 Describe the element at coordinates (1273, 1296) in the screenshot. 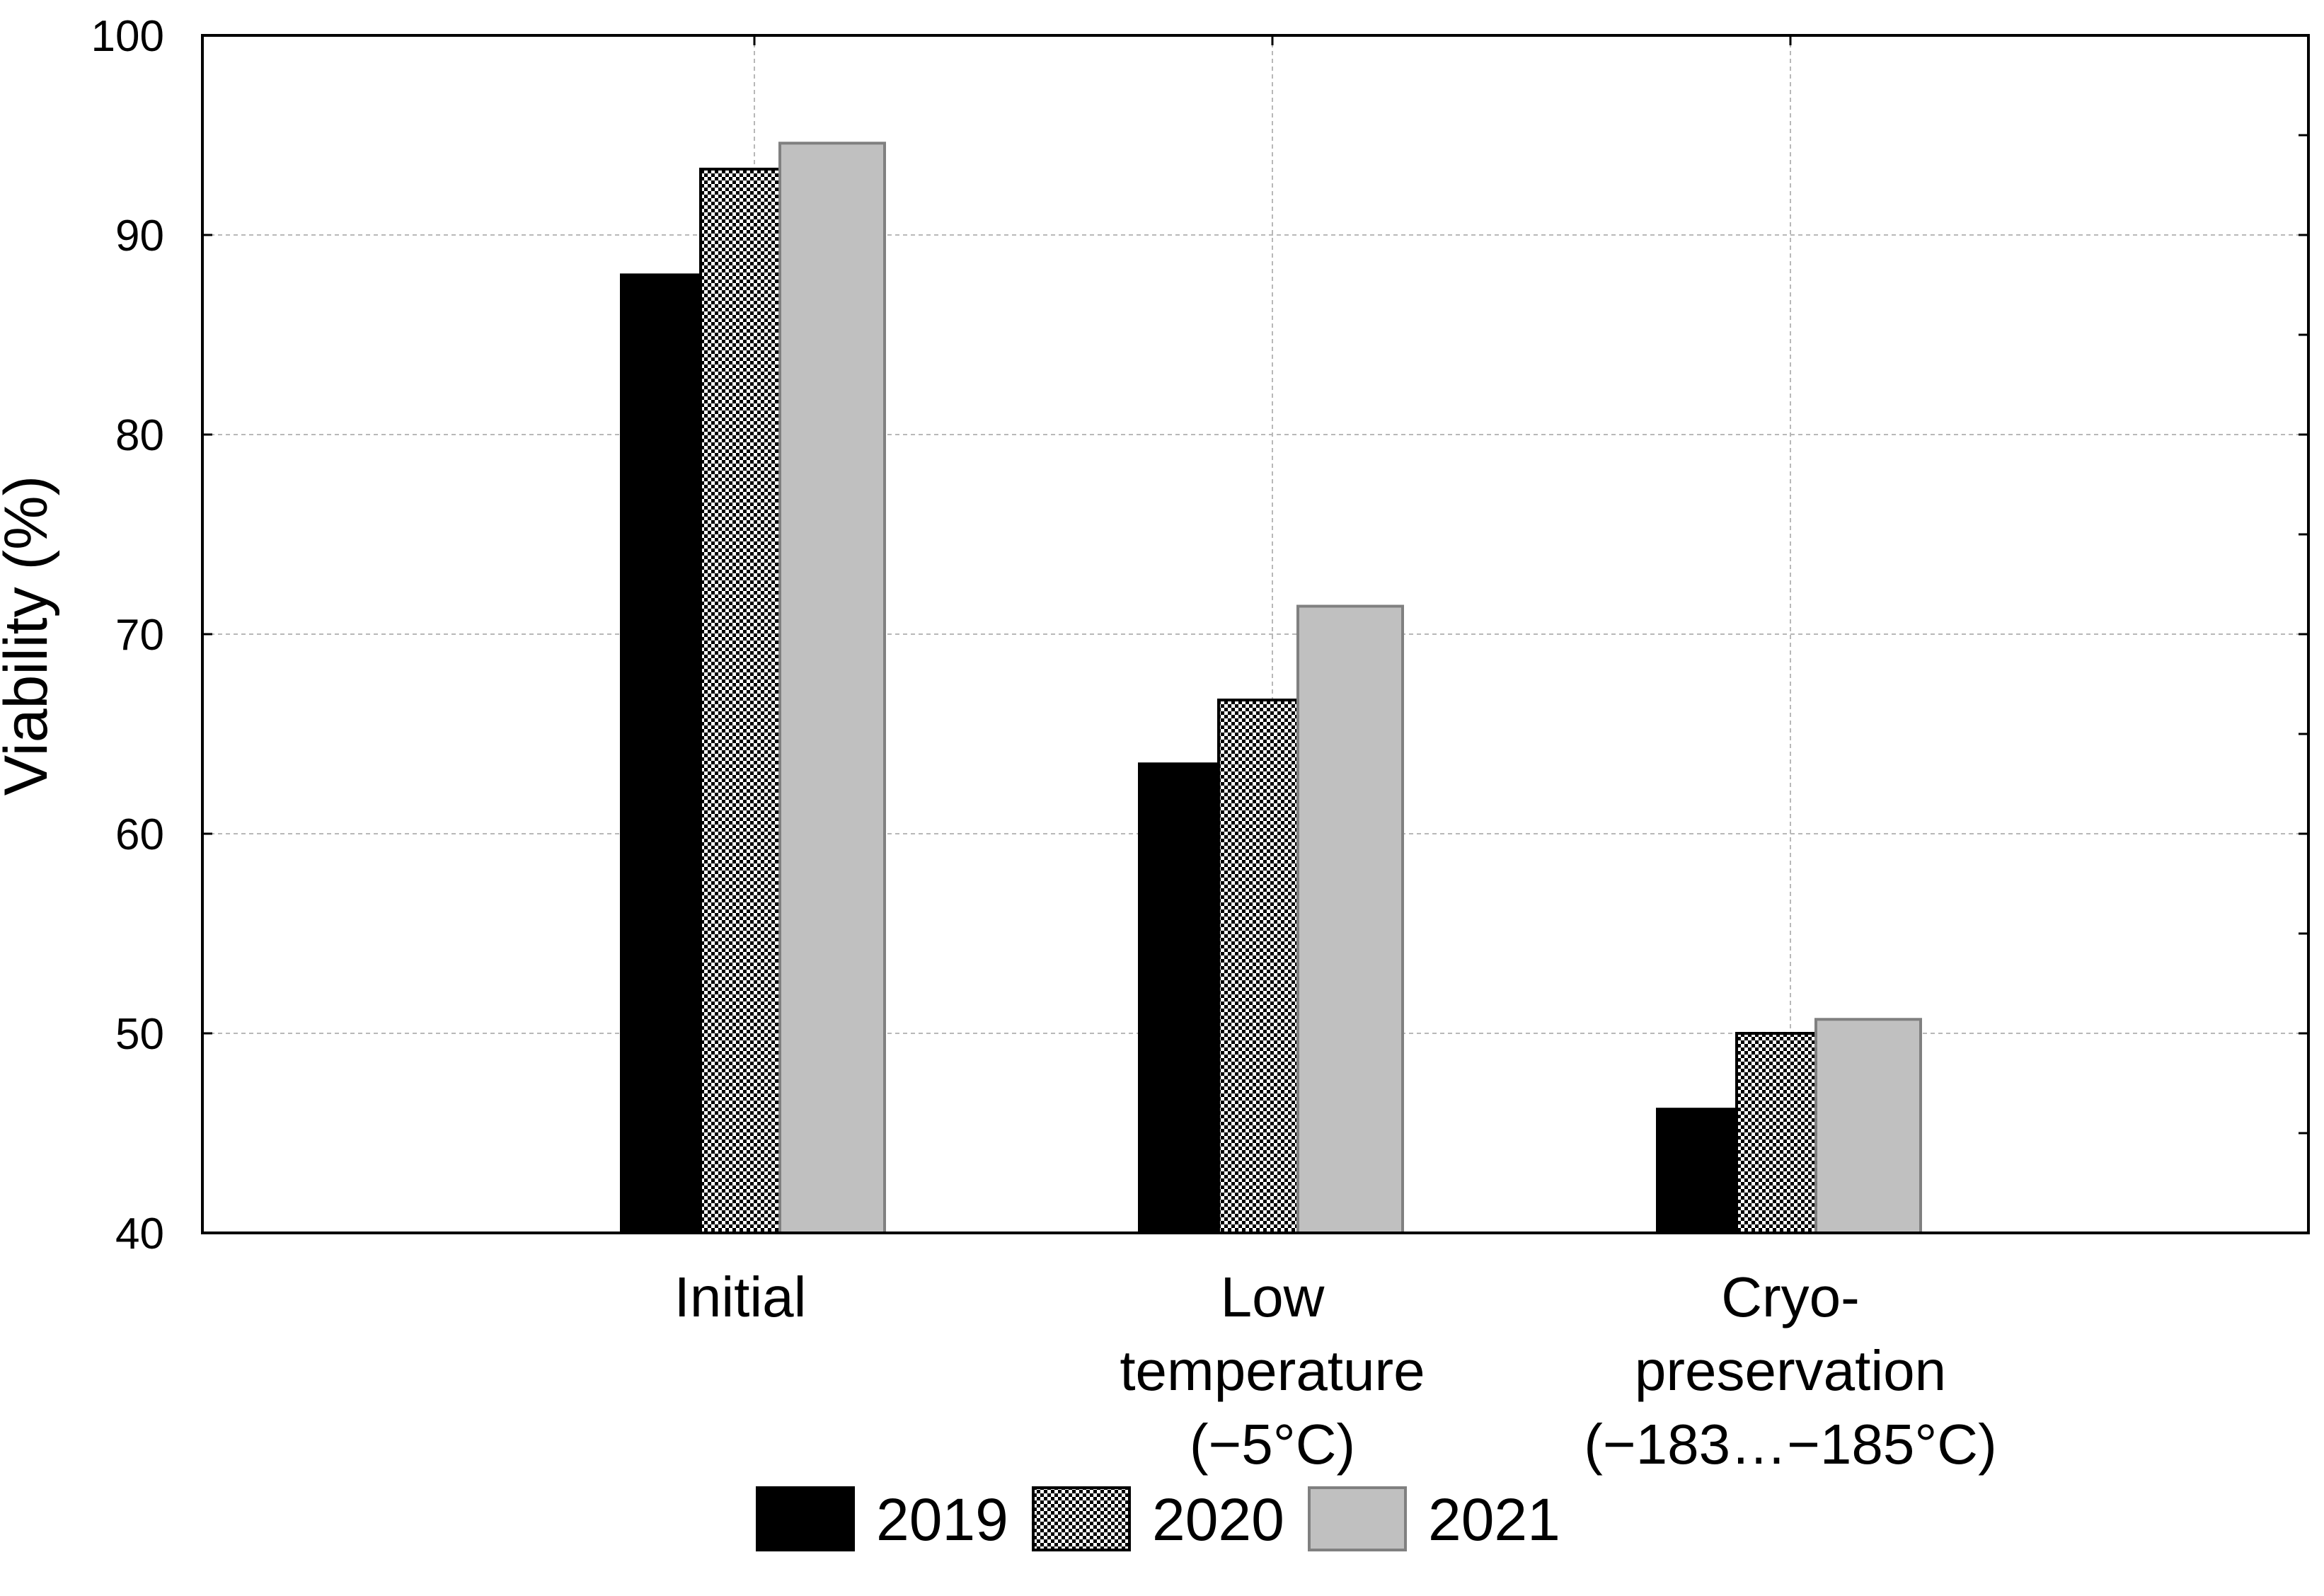

I see `category-label: Low` at that location.